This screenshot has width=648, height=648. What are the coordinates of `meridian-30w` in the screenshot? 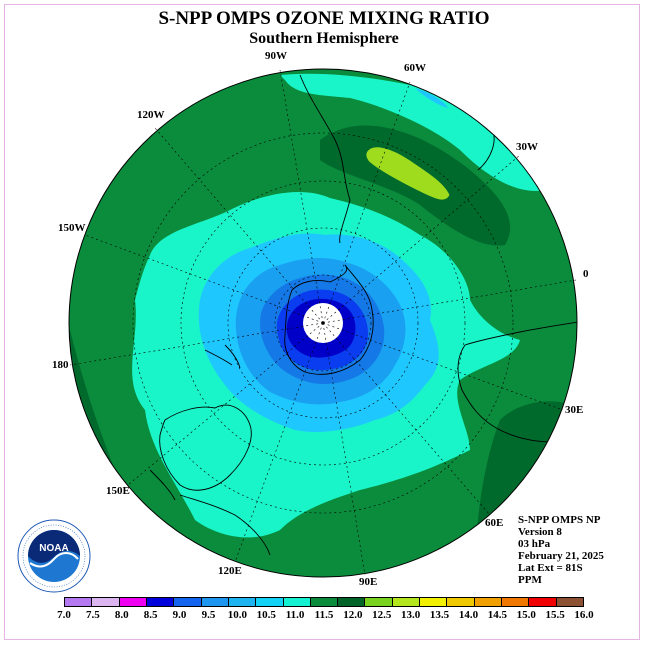 It's located at (421, 239).